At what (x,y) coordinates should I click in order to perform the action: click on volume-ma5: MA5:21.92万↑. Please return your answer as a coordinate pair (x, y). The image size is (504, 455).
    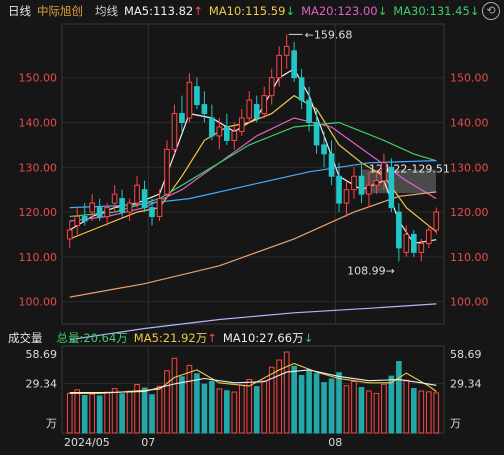
    Looking at the image, I should click on (175, 338).